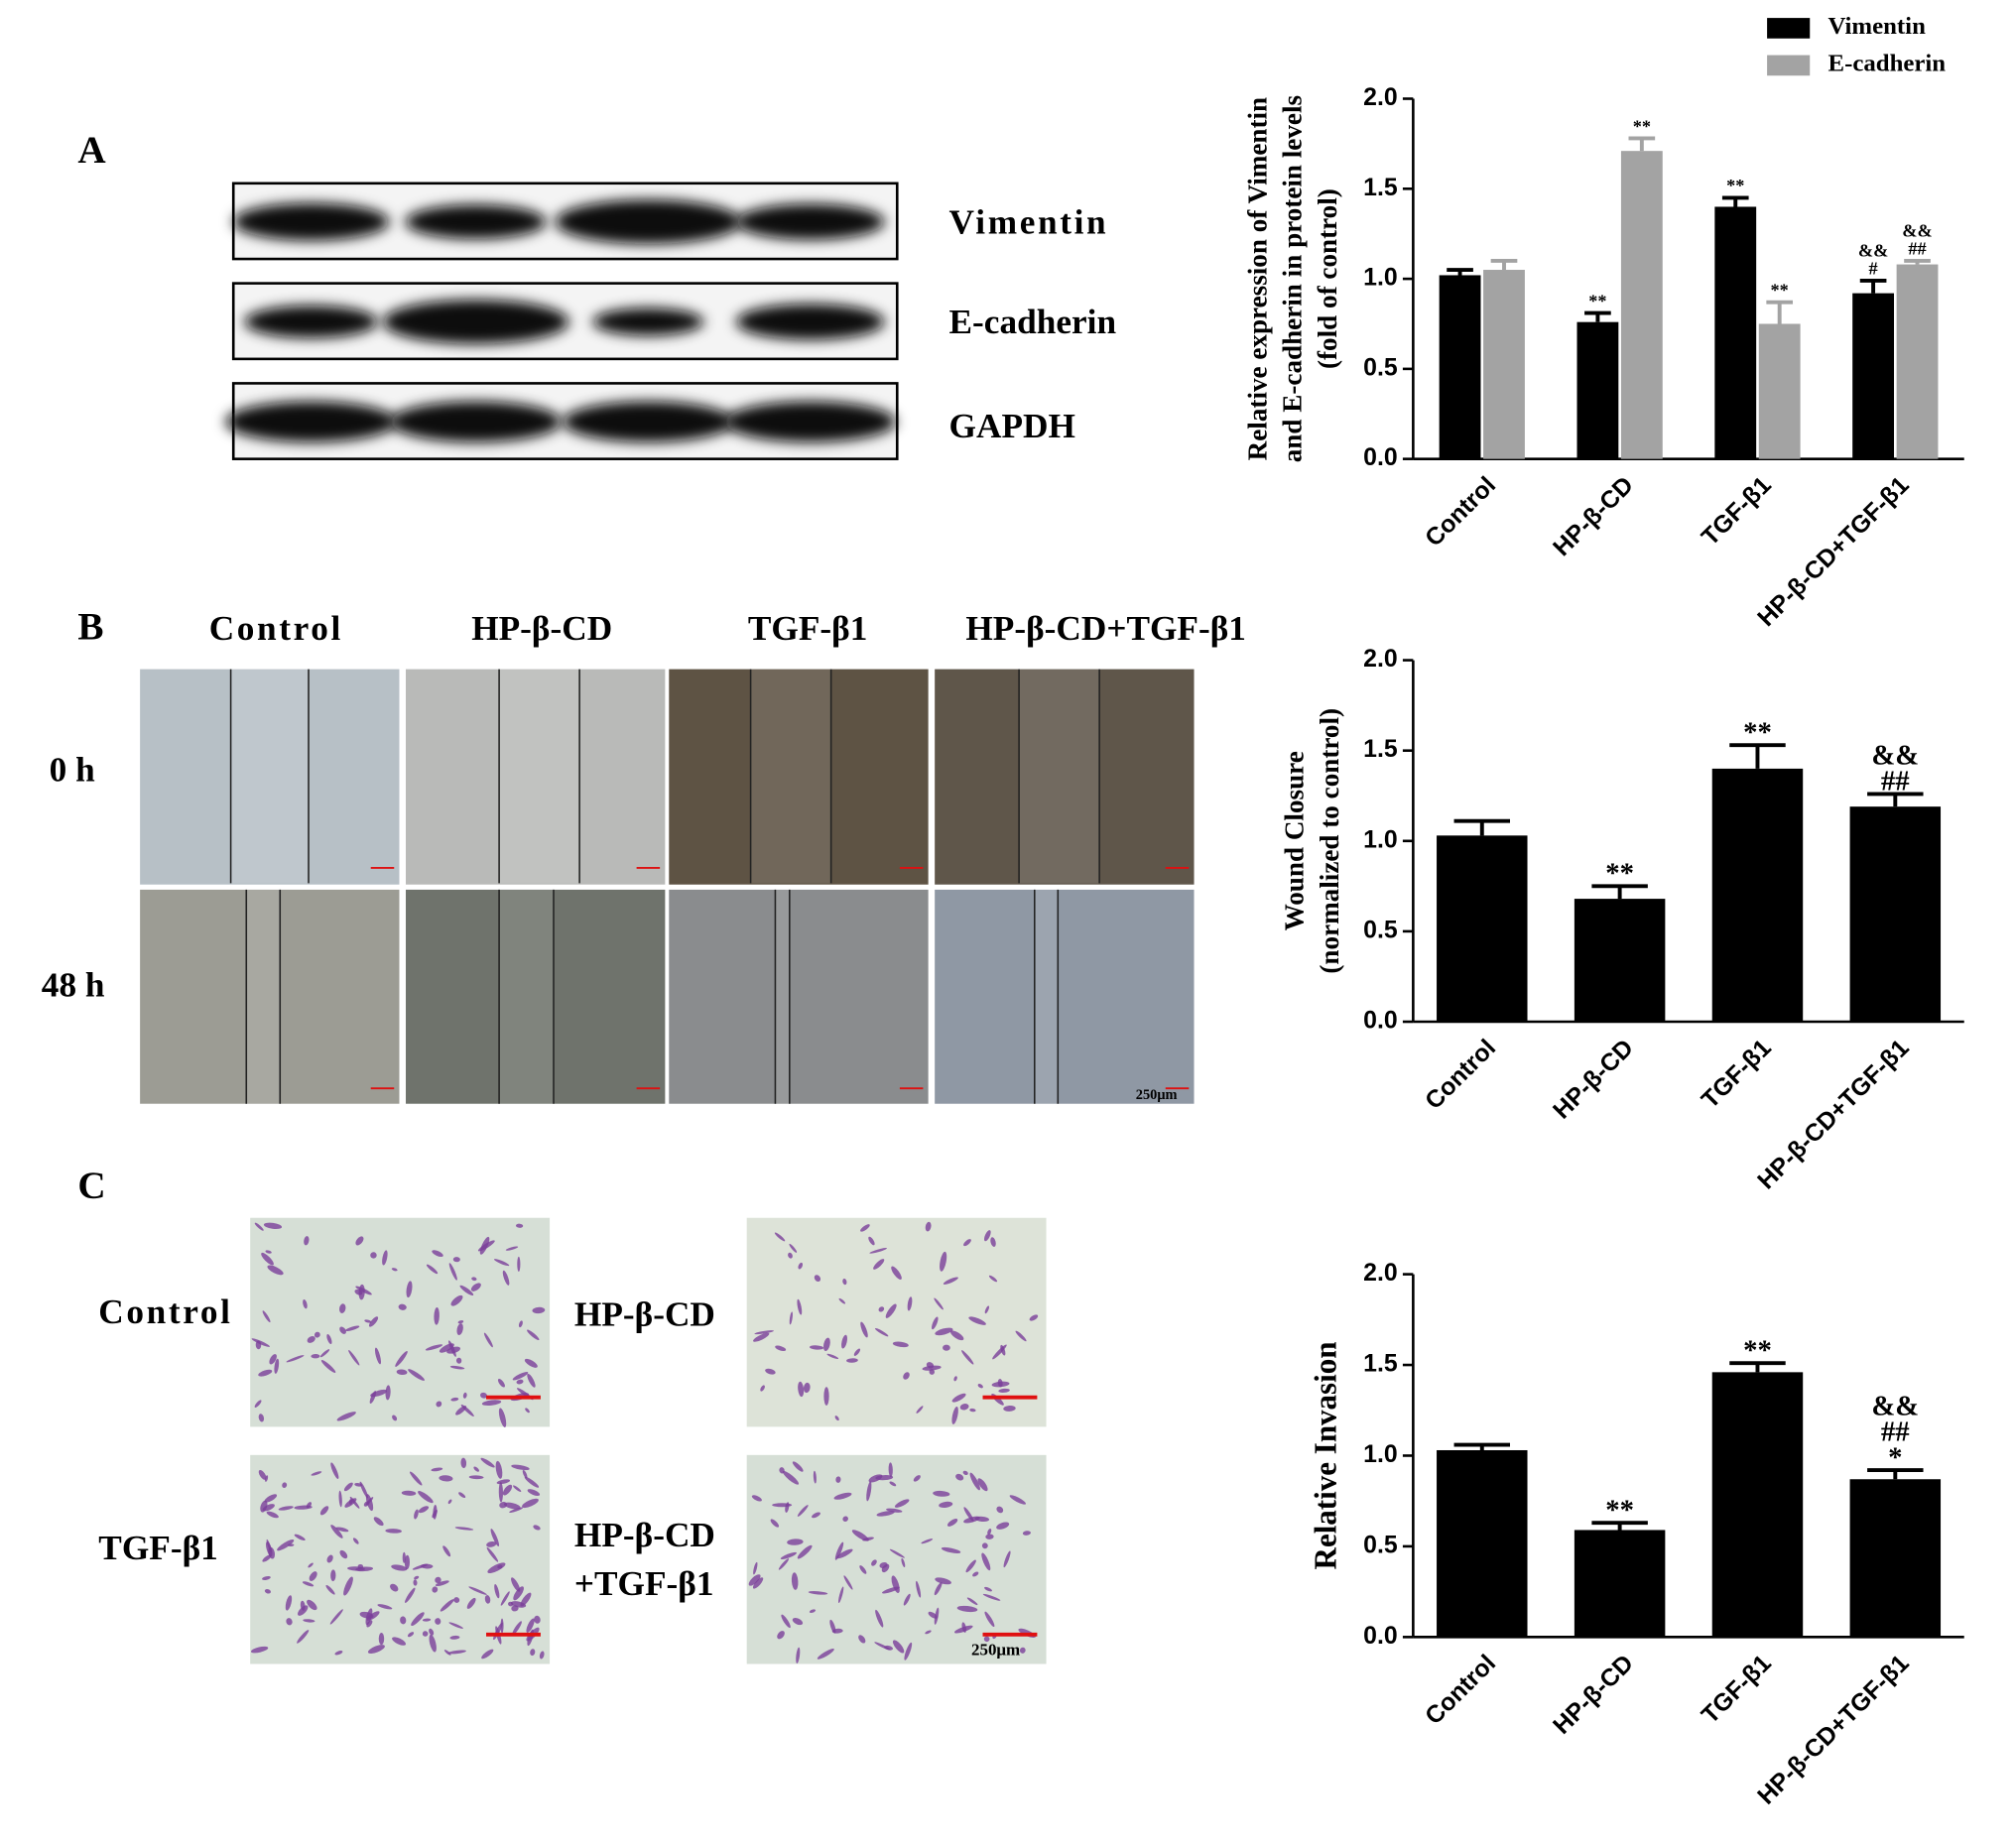 This screenshot has height=1846, width=2016. What do you see at coordinates (91, 151) in the screenshot?
I see `panel-label: A` at bounding box center [91, 151].